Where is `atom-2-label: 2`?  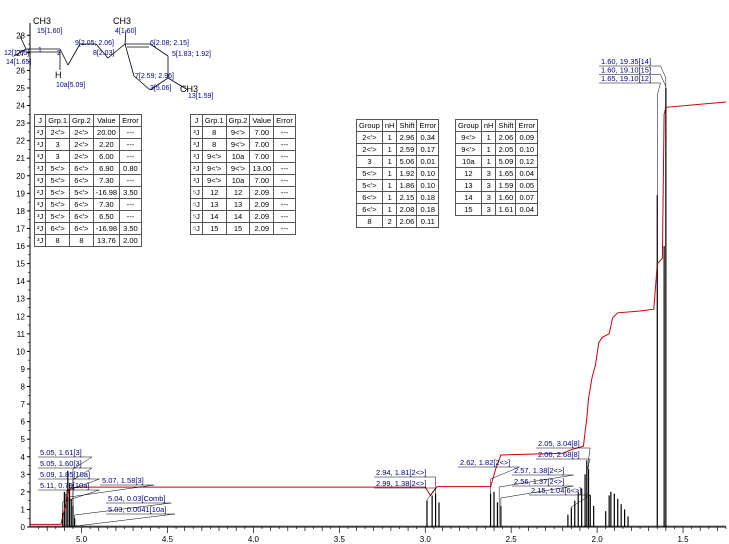 atom-2-label: 2 is located at coordinates (59, 53).